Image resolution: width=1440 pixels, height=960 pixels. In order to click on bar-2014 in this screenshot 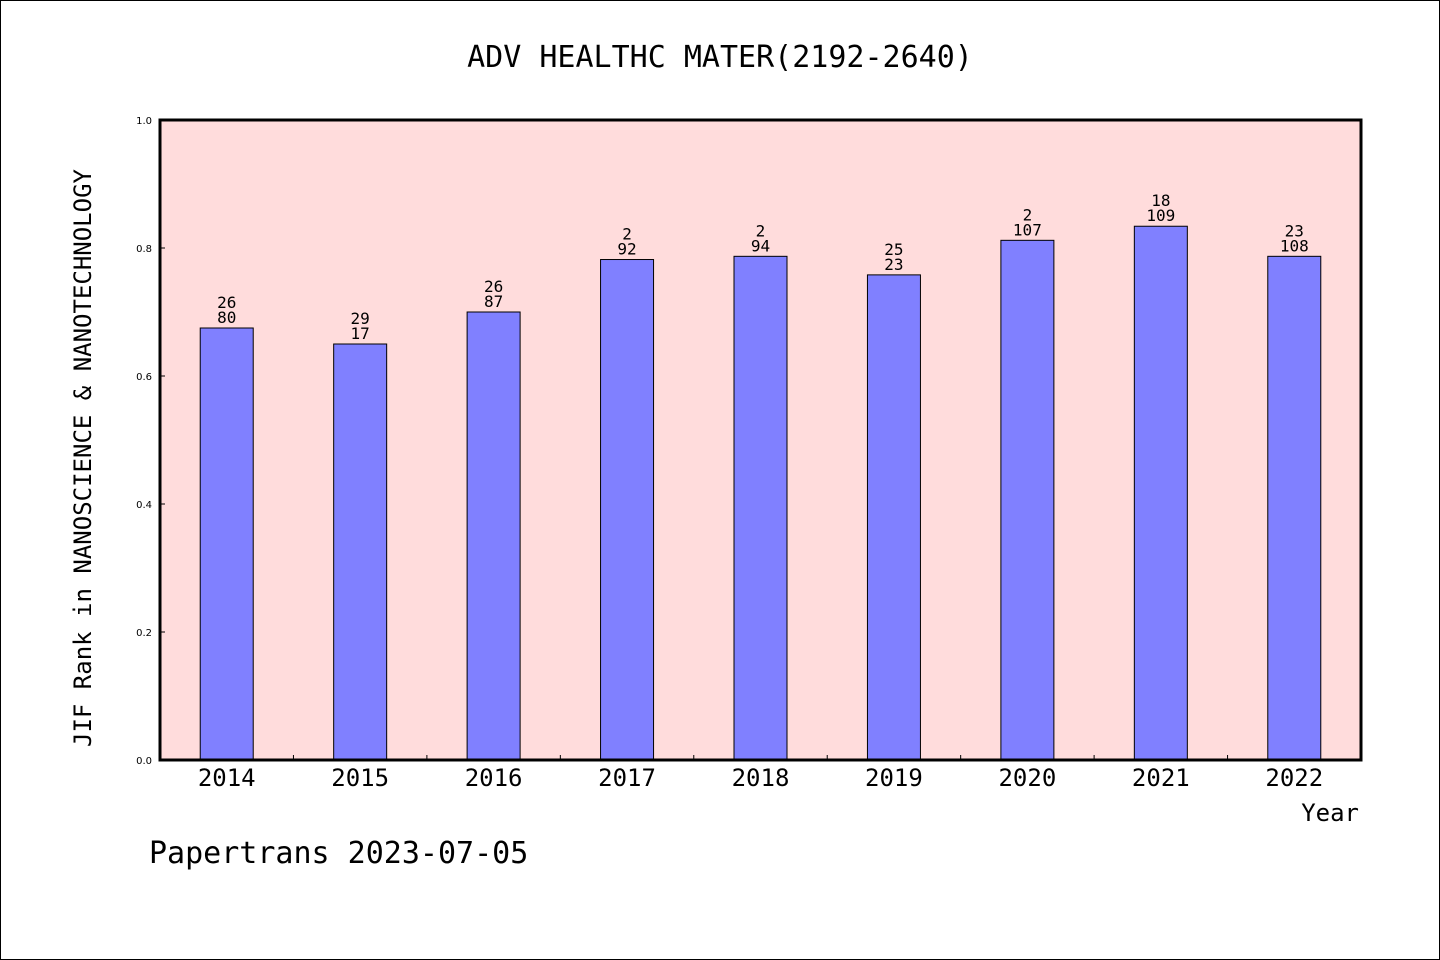, I will do `click(226, 544)`.